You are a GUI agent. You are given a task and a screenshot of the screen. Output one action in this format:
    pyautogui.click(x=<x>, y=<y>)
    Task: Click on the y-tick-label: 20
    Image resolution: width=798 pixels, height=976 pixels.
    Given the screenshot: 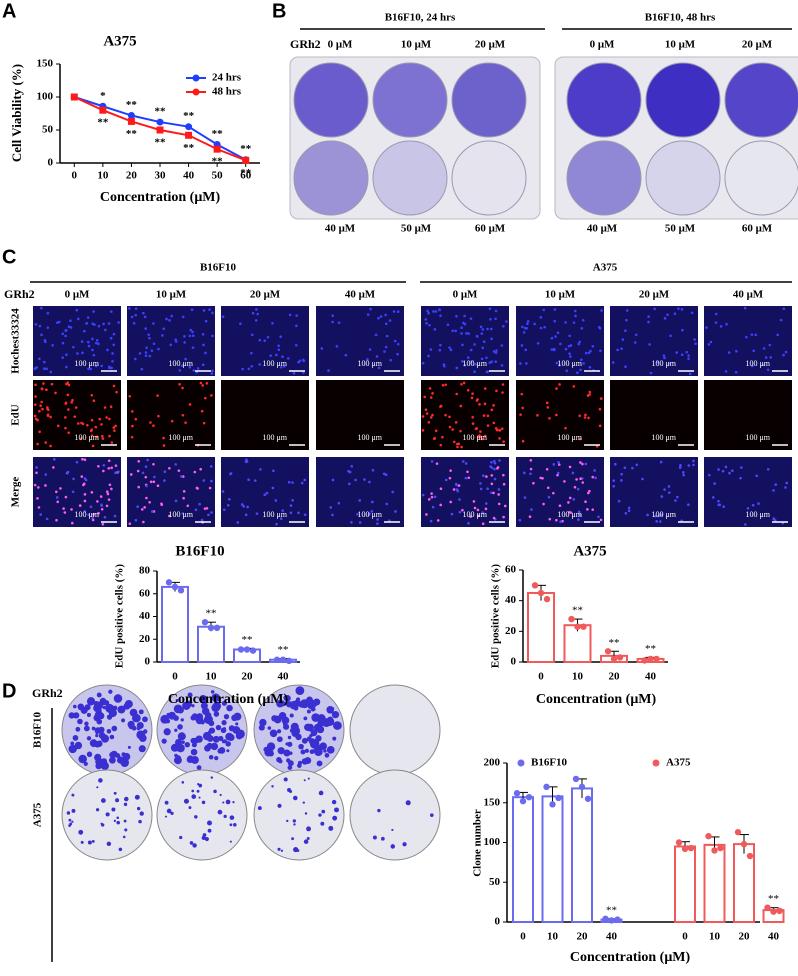 What is the action you would take?
    pyautogui.click(x=145, y=639)
    